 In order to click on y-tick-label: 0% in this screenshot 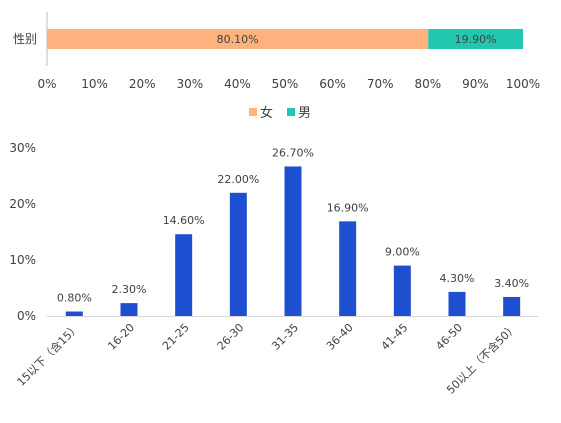, I will do `click(26, 316)`.